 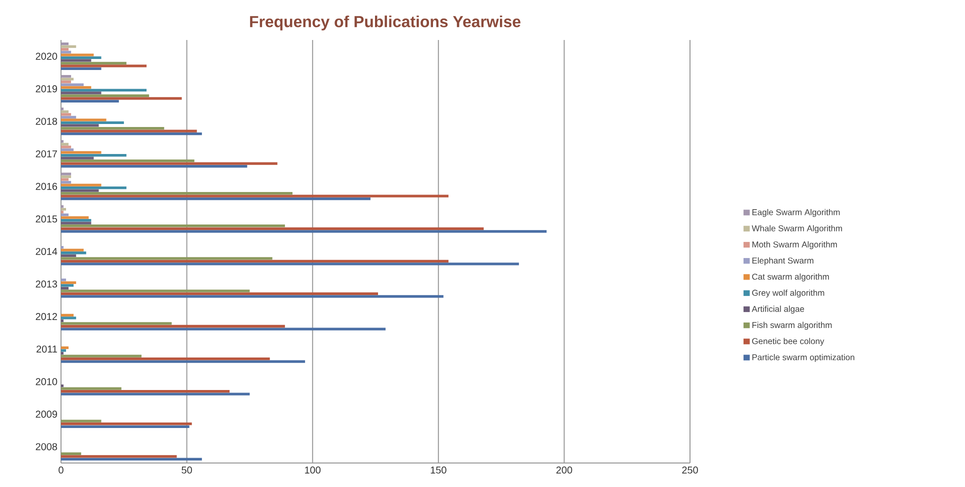 What do you see at coordinates (47, 382) in the screenshot?
I see `y-tick-label: 2010` at bounding box center [47, 382].